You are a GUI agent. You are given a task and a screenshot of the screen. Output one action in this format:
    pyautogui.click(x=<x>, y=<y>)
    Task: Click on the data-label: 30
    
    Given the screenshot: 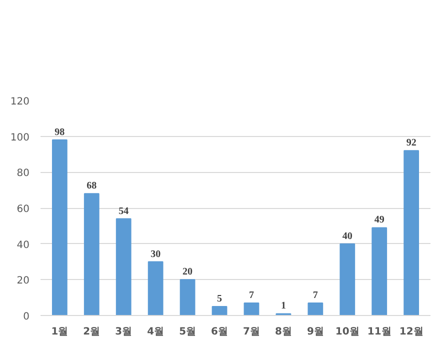 What is the action you would take?
    pyautogui.click(x=155, y=254)
    